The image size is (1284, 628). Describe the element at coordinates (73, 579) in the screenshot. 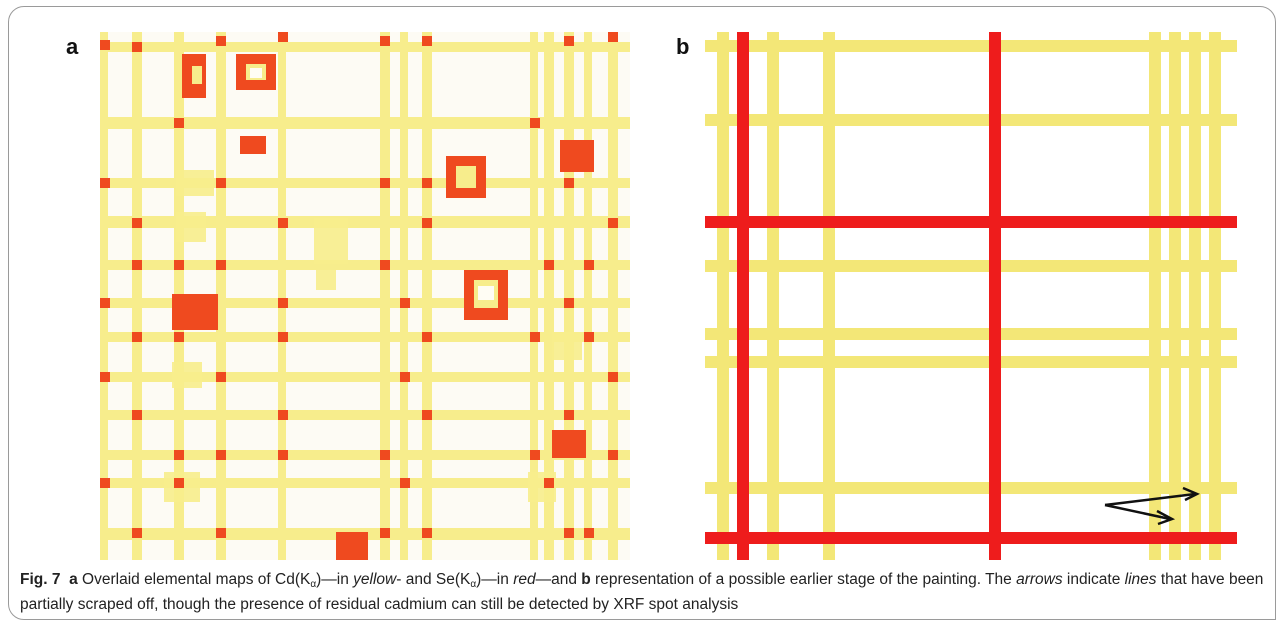

I see `caption-part-a: a` at that location.